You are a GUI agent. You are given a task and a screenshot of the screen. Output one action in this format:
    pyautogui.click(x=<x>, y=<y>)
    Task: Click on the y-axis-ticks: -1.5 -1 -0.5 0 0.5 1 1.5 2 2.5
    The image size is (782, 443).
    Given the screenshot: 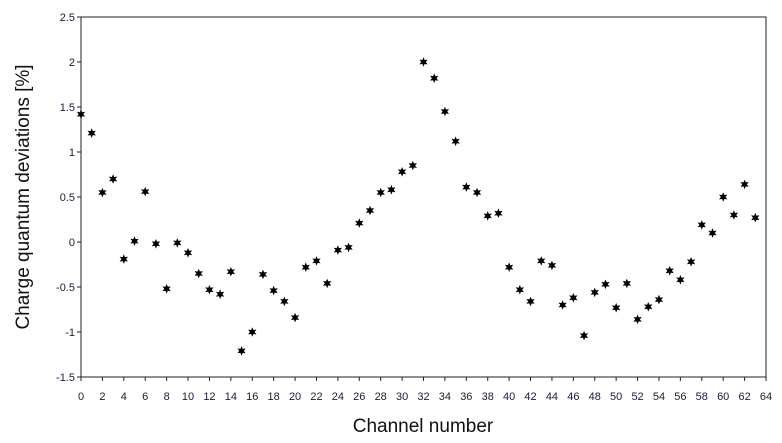 What is the action you would take?
    pyautogui.click(x=68, y=198)
    